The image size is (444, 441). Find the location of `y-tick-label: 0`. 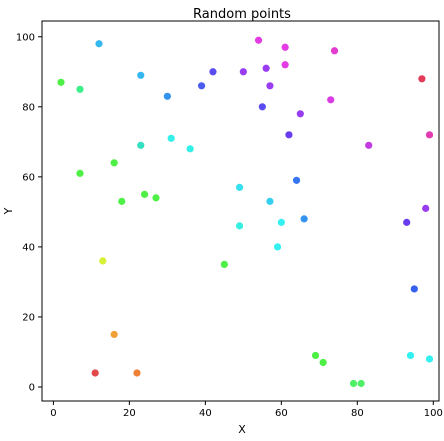

y-tick-label: 0 is located at coordinates (32, 387).